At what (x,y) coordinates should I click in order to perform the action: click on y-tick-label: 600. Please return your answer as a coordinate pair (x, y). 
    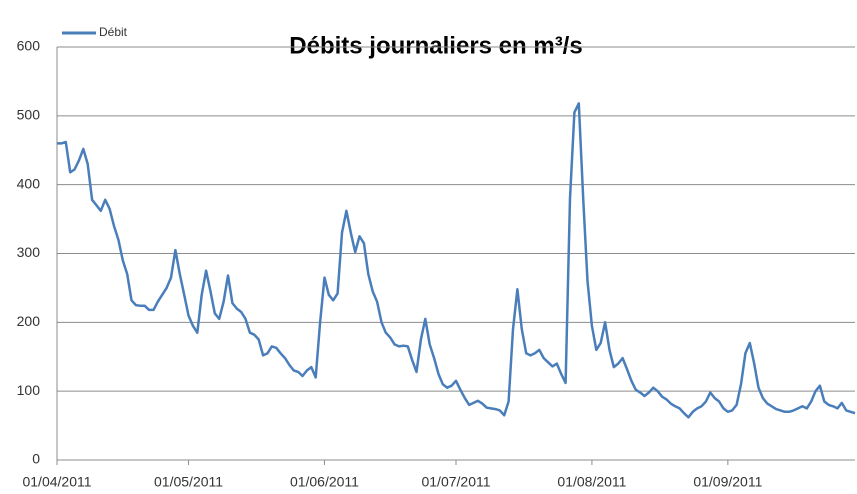
    Looking at the image, I should click on (29, 46).